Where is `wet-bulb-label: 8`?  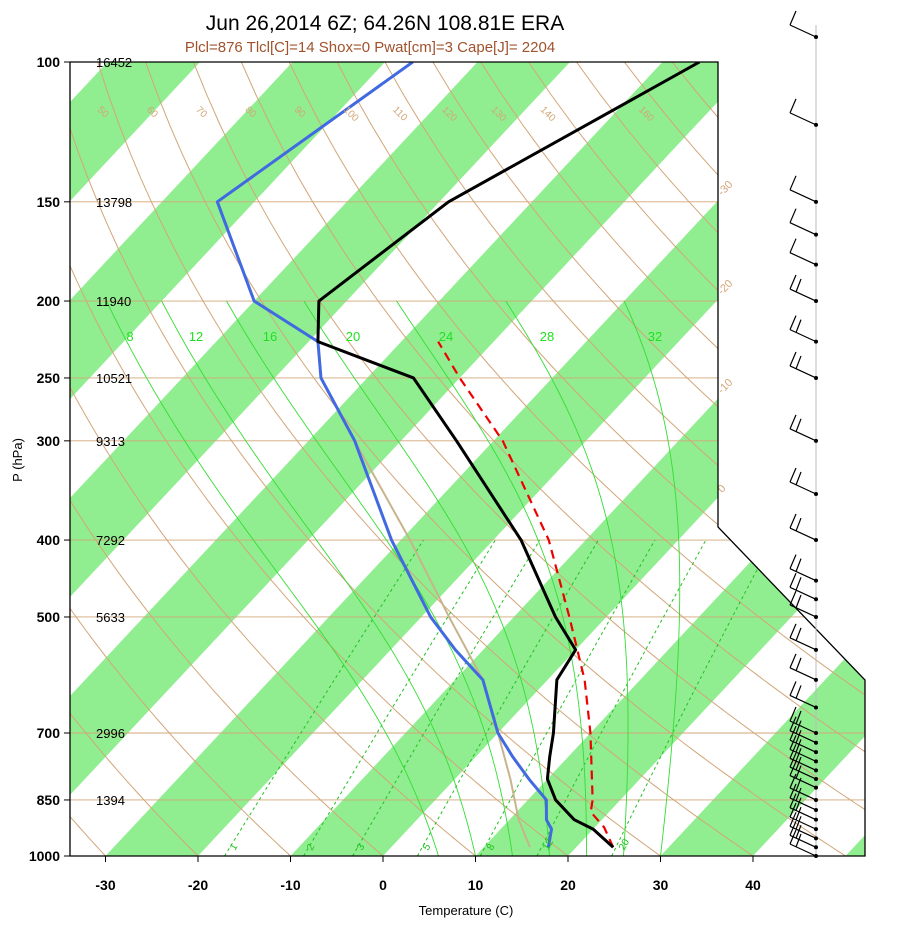
wet-bulb-label: 8 is located at coordinates (129, 336).